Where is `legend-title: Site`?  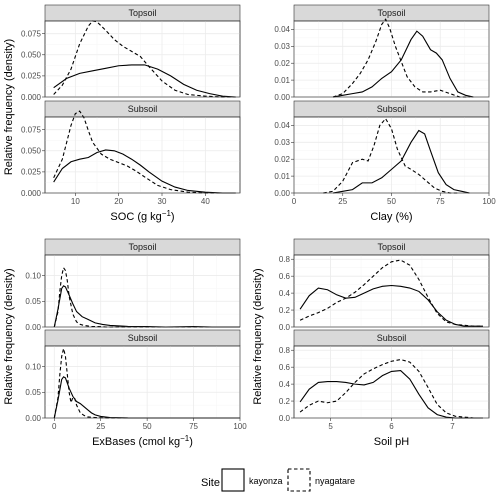
legend-title: Site is located at coordinates (210, 483).